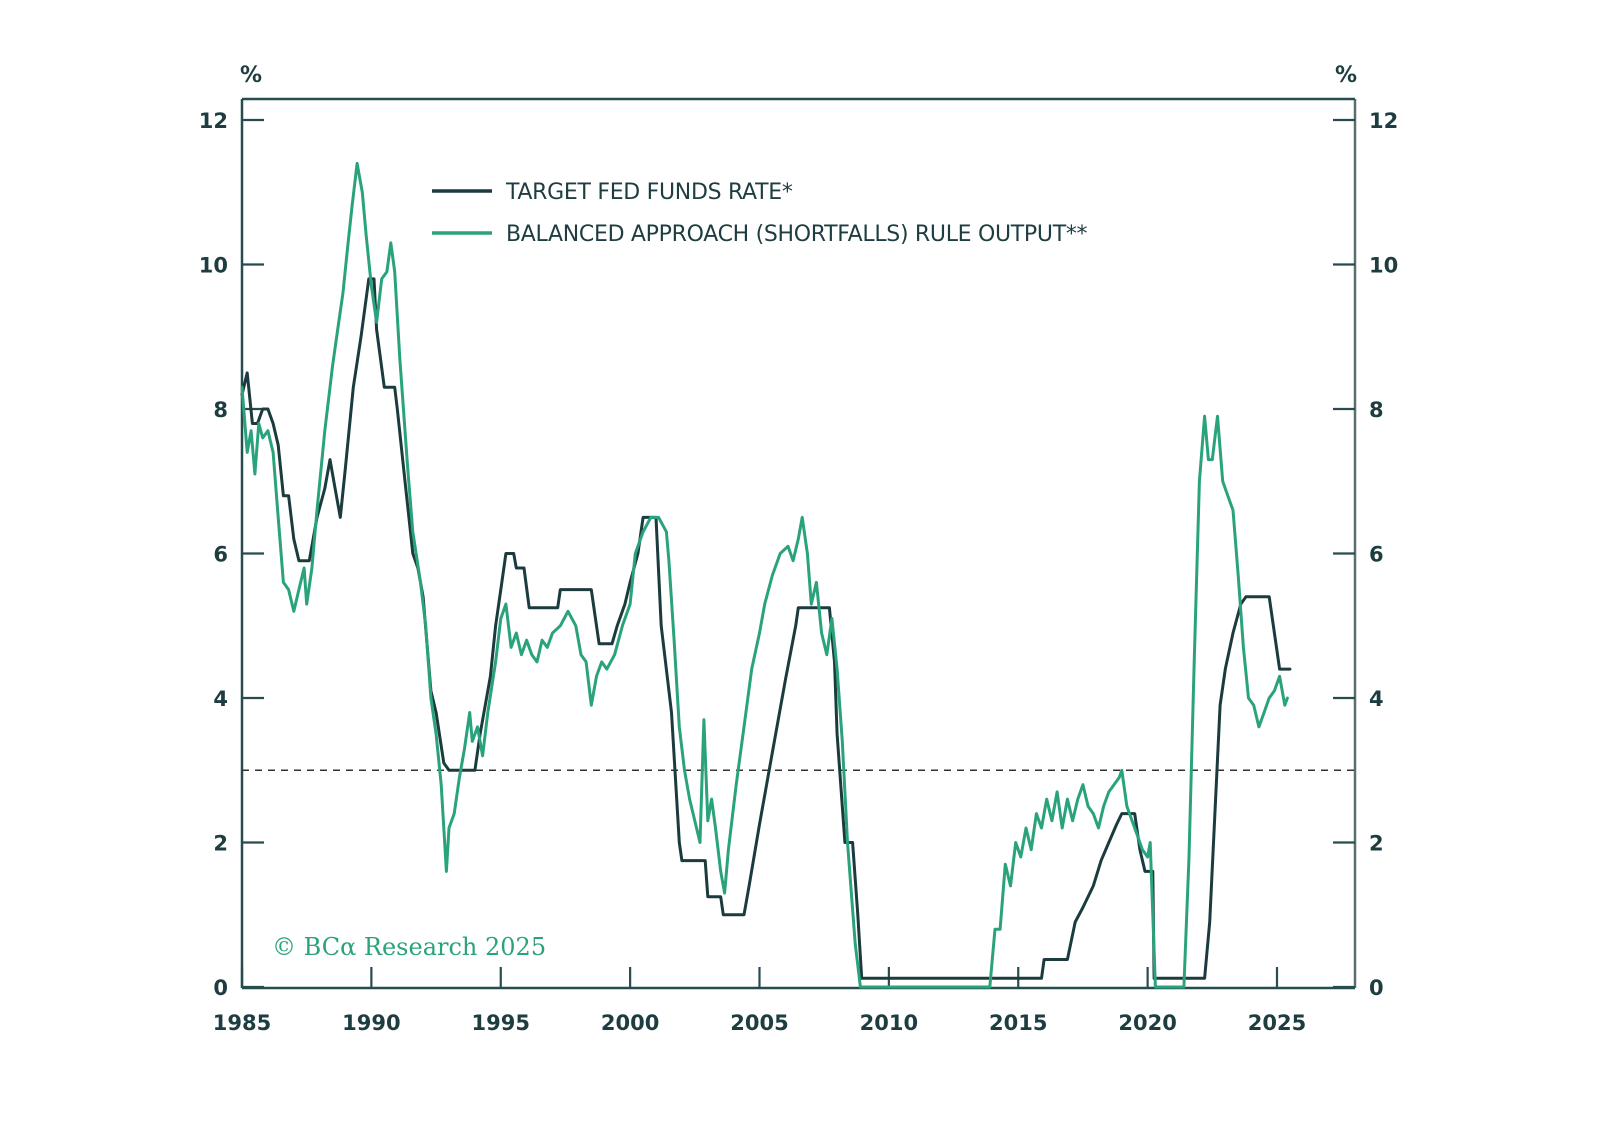 This screenshot has width=1598, height=1144. I want to click on y-tick-label-right: 10, so click(1383, 266).